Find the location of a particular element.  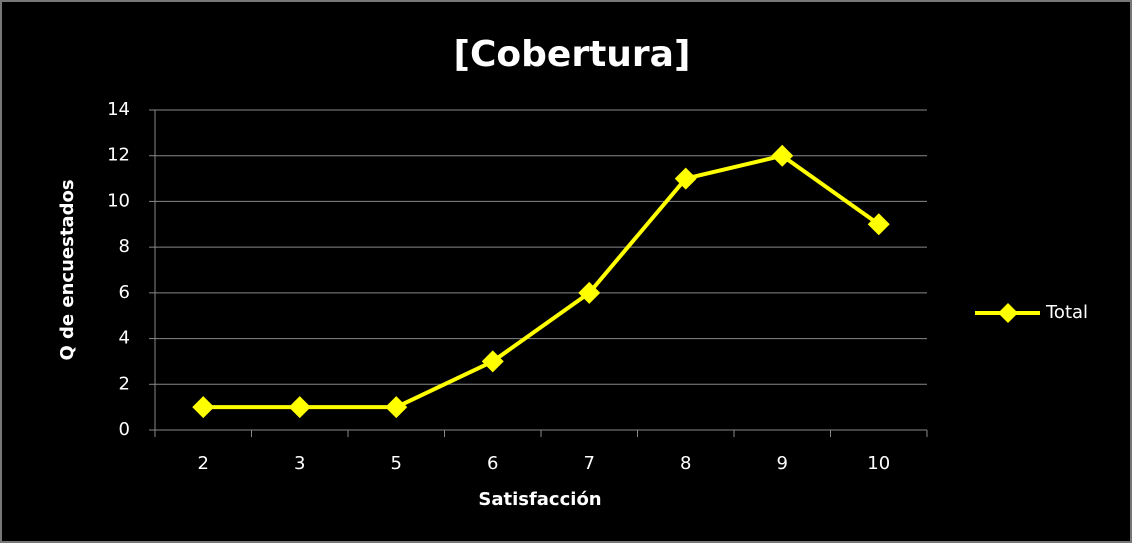

x-tick-label: 2 is located at coordinates (203, 463).